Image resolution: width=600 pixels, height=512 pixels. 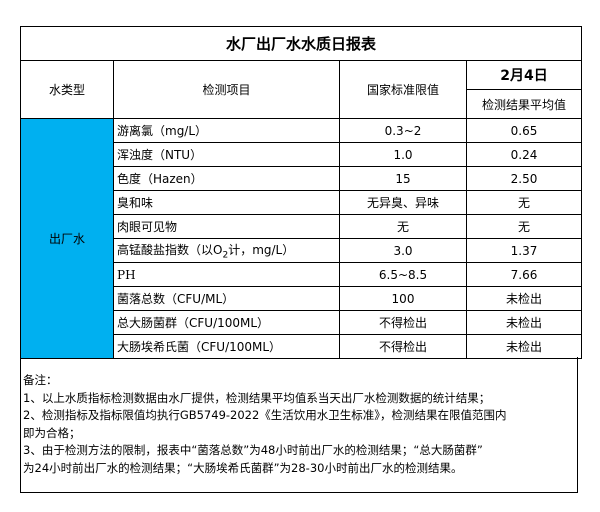 What do you see at coordinates (524, 104) in the screenshot?
I see `header-result: 检测结果平均值` at bounding box center [524, 104].